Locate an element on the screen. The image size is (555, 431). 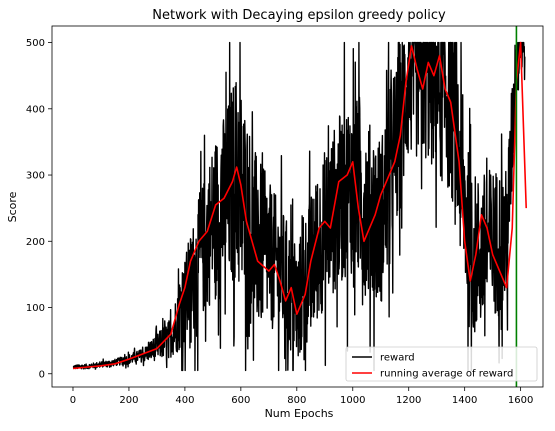
x-tick-label: 200 is located at coordinates (128, 400).